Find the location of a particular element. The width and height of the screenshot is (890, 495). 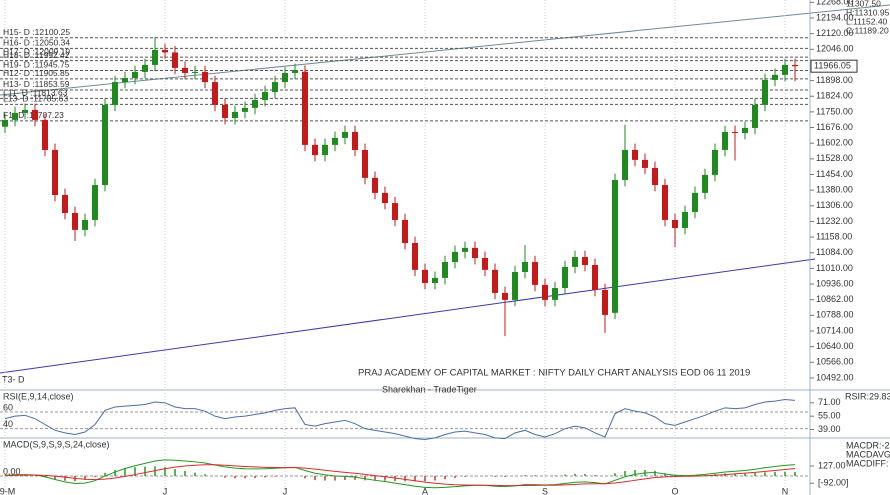

y-tick-label: 10714.00 is located at coordinates (835, 330).